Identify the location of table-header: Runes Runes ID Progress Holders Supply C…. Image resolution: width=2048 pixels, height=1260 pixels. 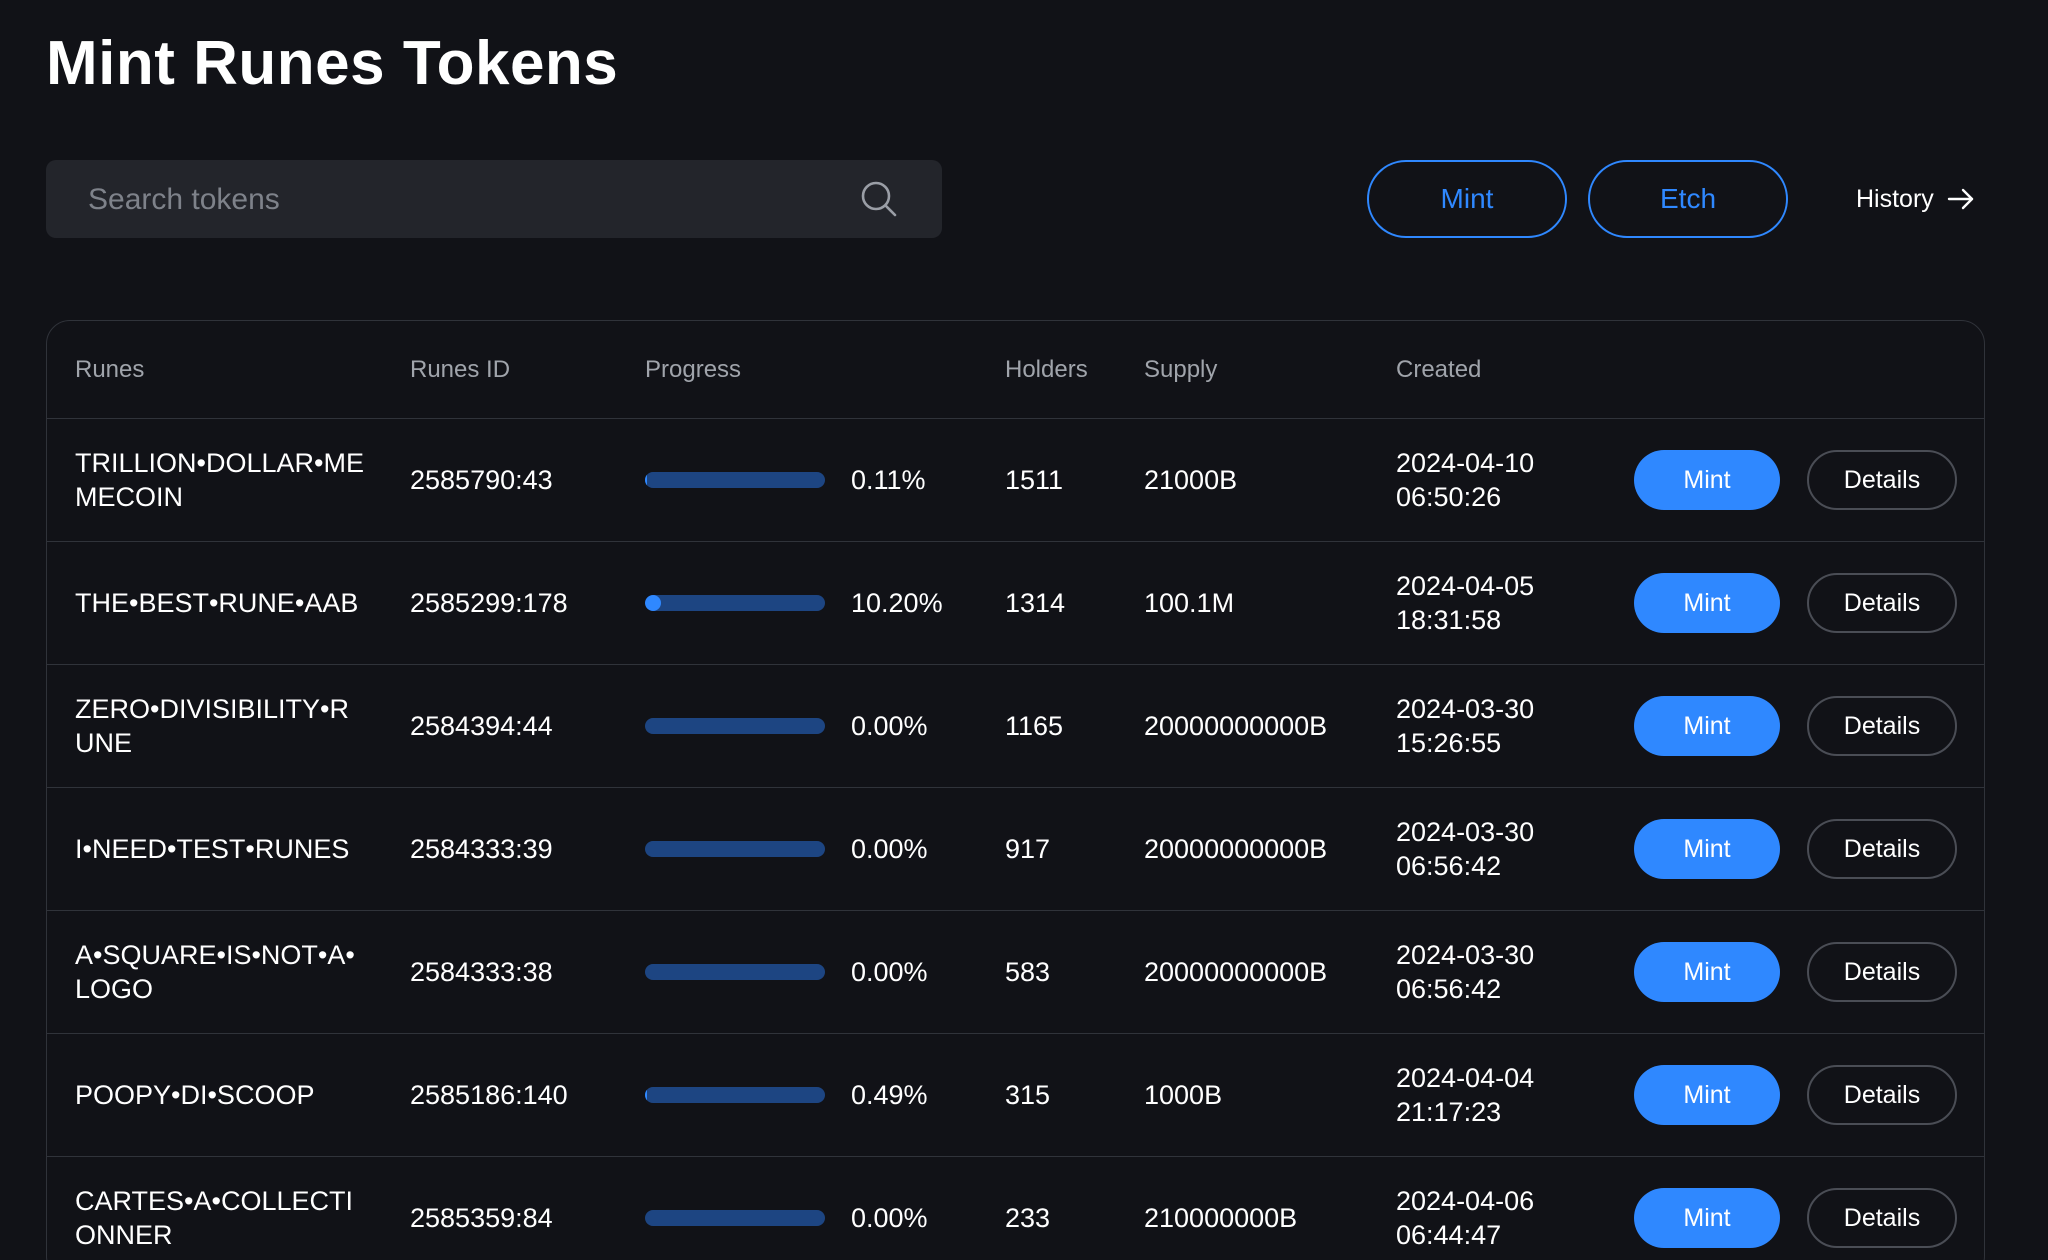
(1015, 370).